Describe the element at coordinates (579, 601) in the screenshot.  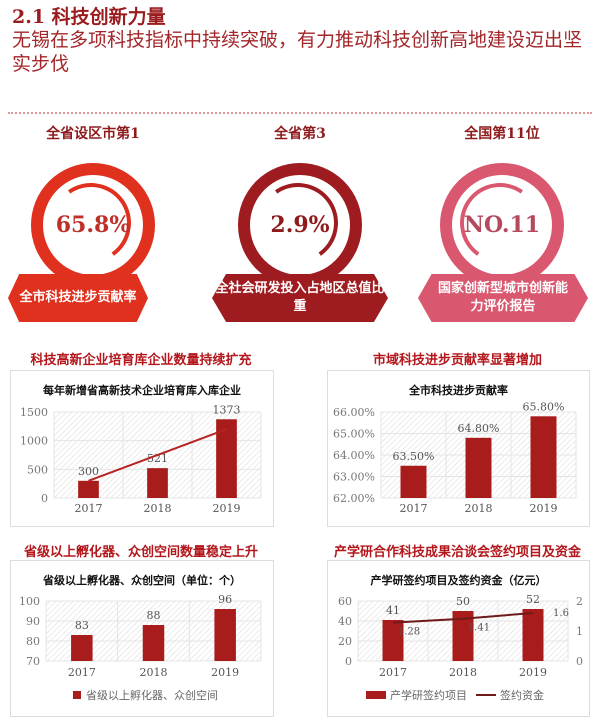
I see `y2-tick-label: 2` at that location.